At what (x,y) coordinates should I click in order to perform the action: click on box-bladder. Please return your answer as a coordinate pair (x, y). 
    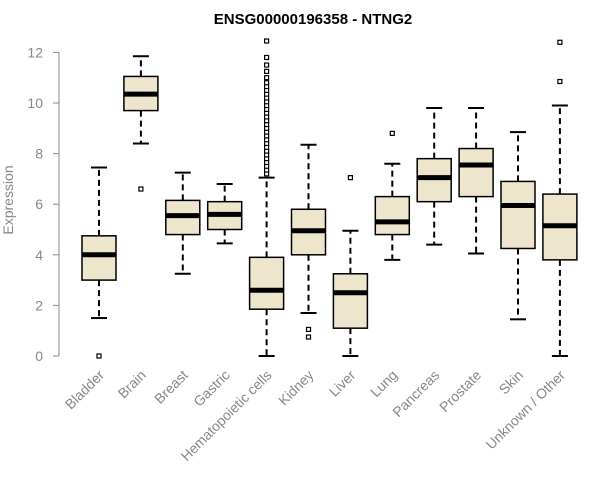
    Looking at the image, I should click on (99, 262).